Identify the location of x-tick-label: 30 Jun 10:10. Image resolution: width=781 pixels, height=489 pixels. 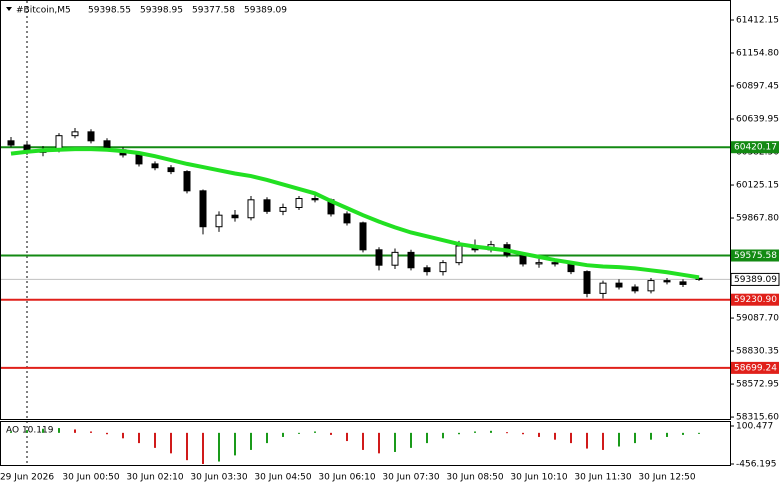
(538, 478).